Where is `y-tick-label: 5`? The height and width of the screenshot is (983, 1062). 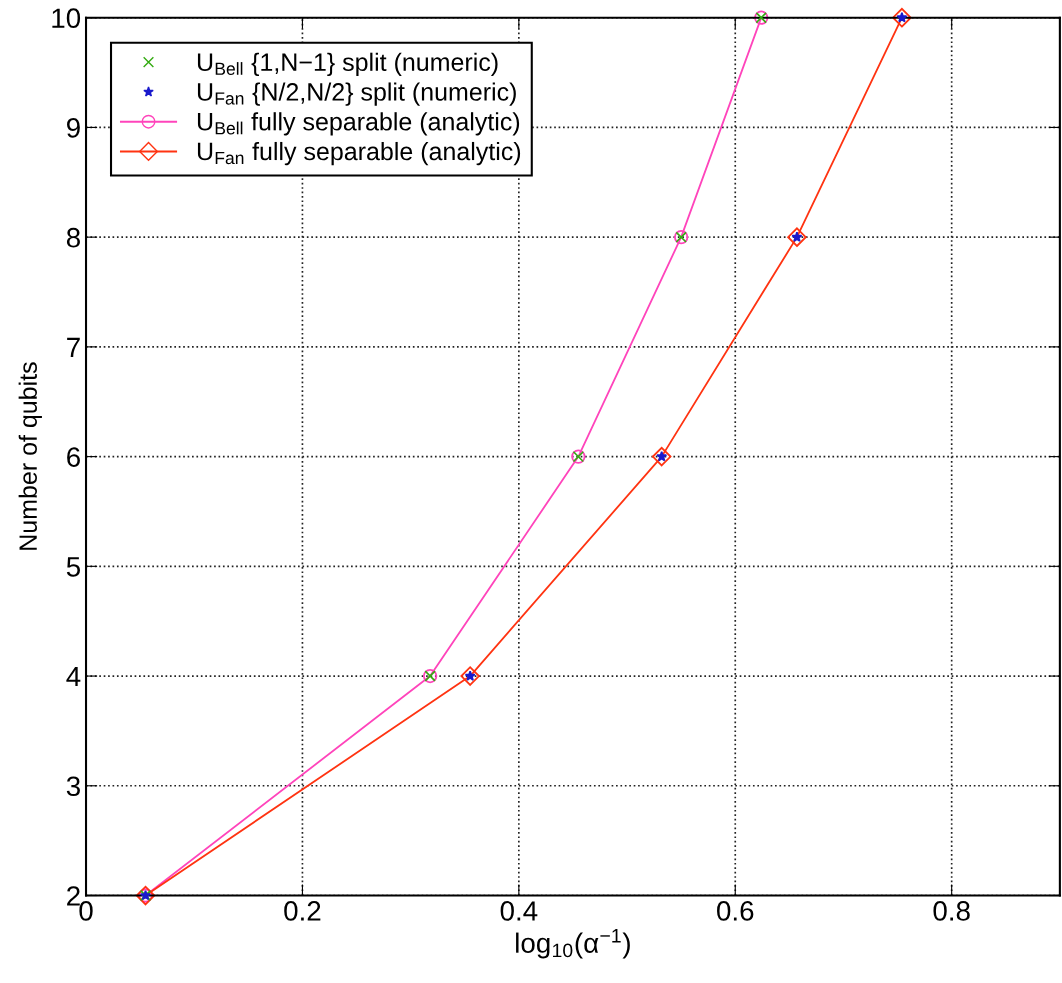
y-tick-label: 5 is located at coordinates (73, 567).